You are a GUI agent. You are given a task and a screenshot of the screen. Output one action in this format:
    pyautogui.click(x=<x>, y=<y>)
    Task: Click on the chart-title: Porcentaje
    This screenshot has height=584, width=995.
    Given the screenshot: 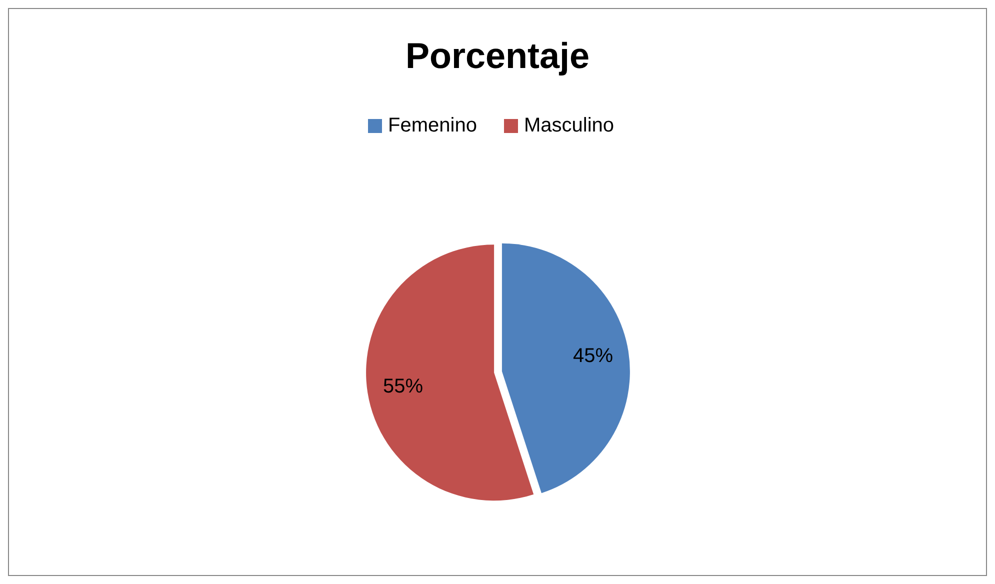 What is the action you would take?
    pyautogui.click(x=497, y=55)
    